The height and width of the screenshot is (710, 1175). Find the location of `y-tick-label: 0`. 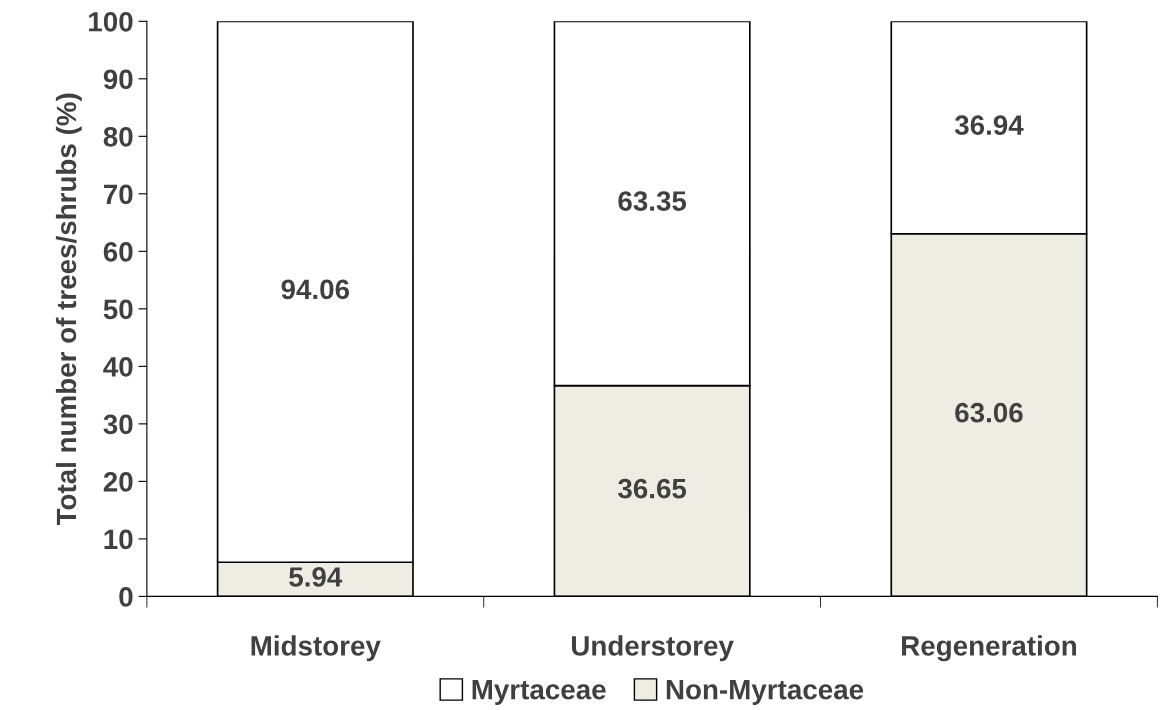

y-tick-label: 0 is located at coordinates (126, 597).